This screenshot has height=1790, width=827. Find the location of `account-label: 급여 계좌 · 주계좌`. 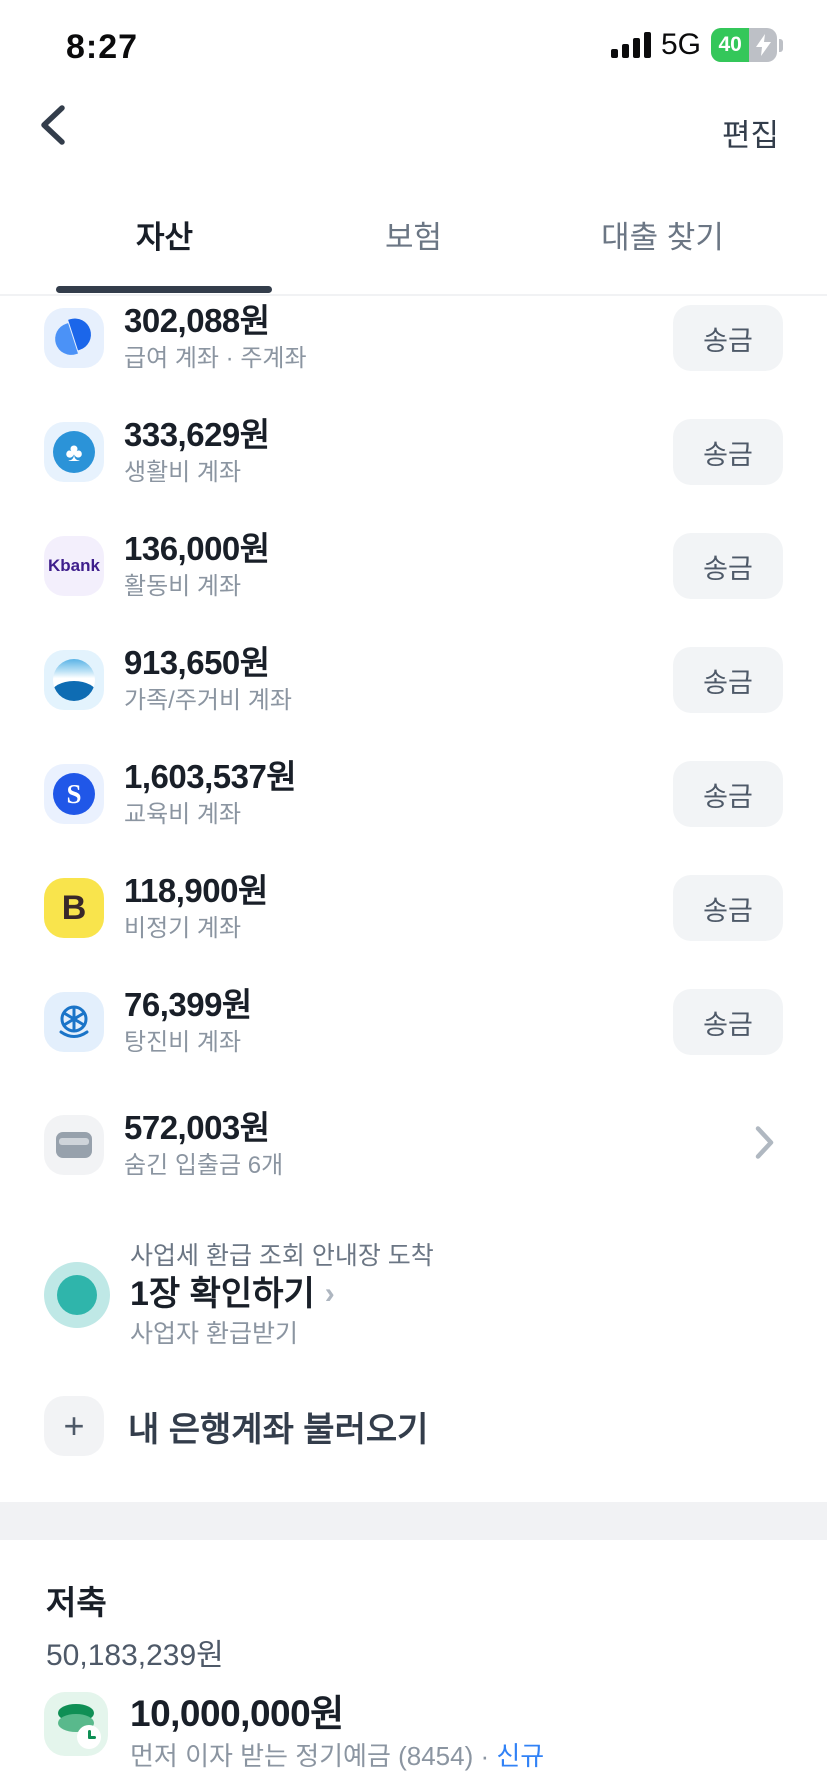

account-label: 급여 계좌 · 주계좌 is located at coordinates (215, 358).